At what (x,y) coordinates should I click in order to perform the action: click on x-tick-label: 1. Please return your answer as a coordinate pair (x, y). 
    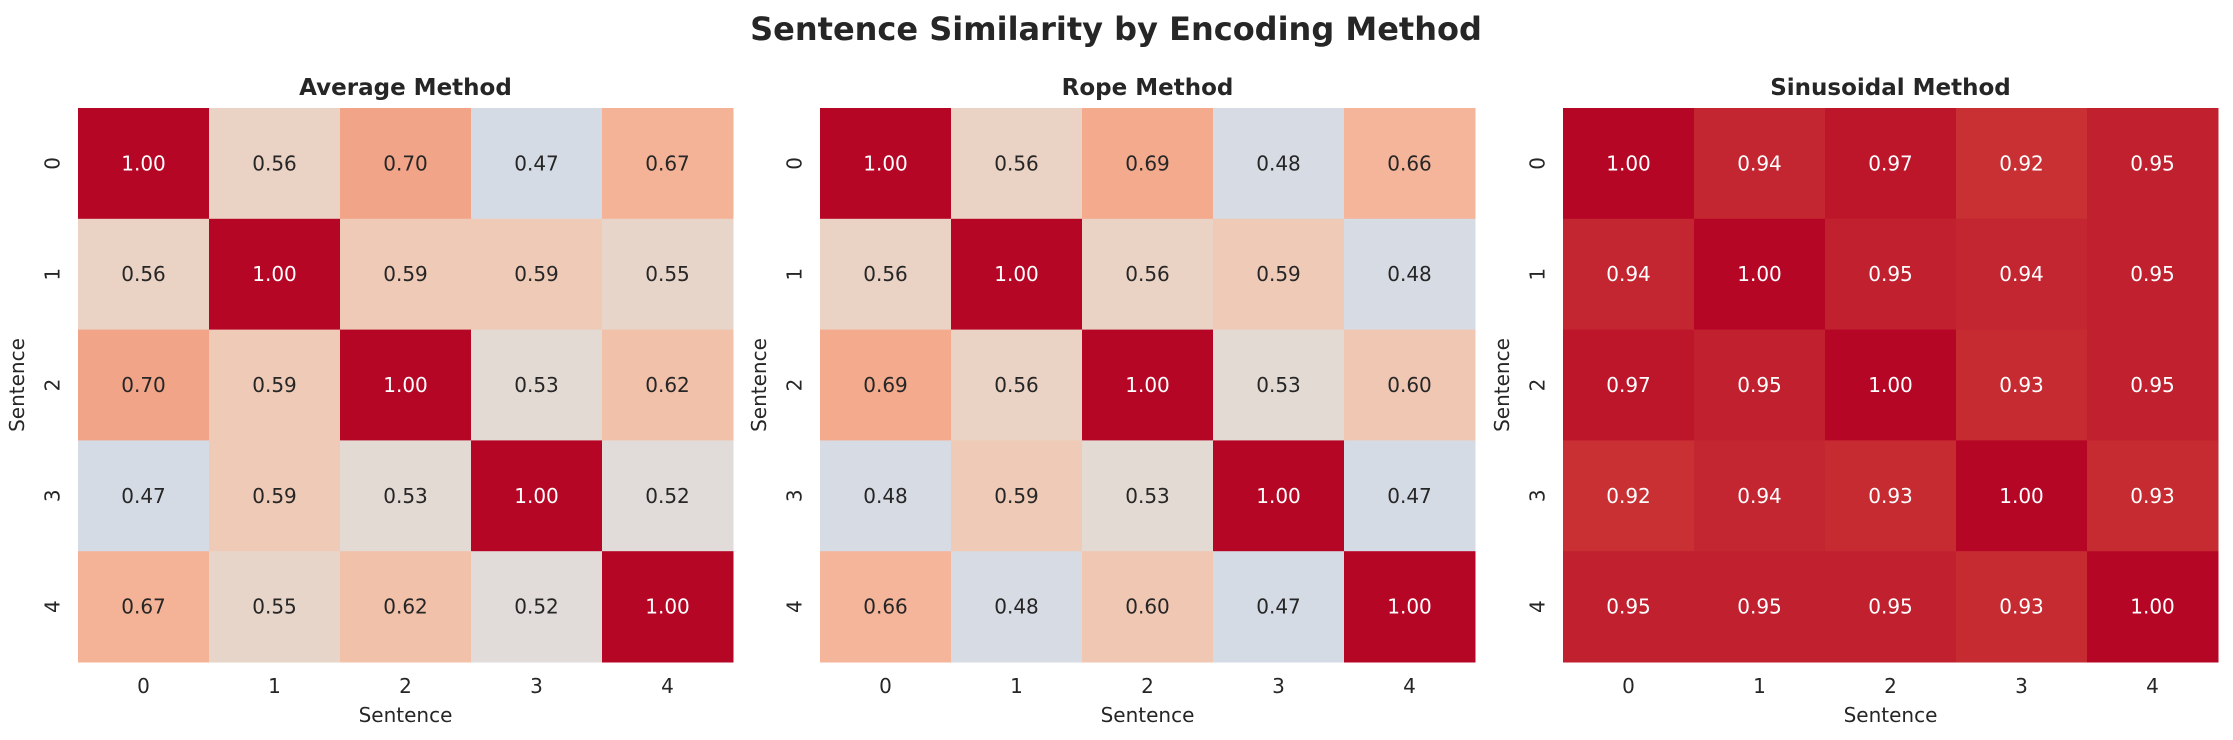
    Looking at the image, I should click on (1759, 686).